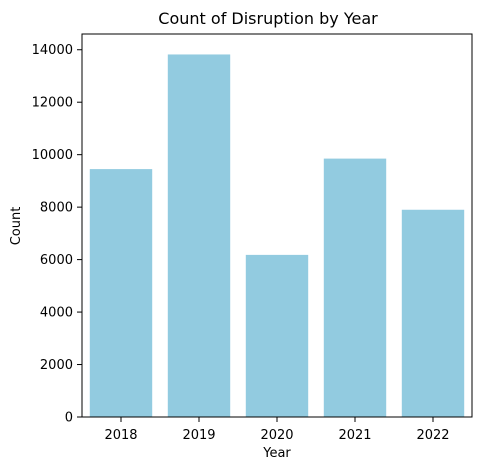 This screenshot has height=470, width=480. What do you see at coordinates (433, 313) in the screenshot?
I see `bar-2022` at bounding box center [433, 313].